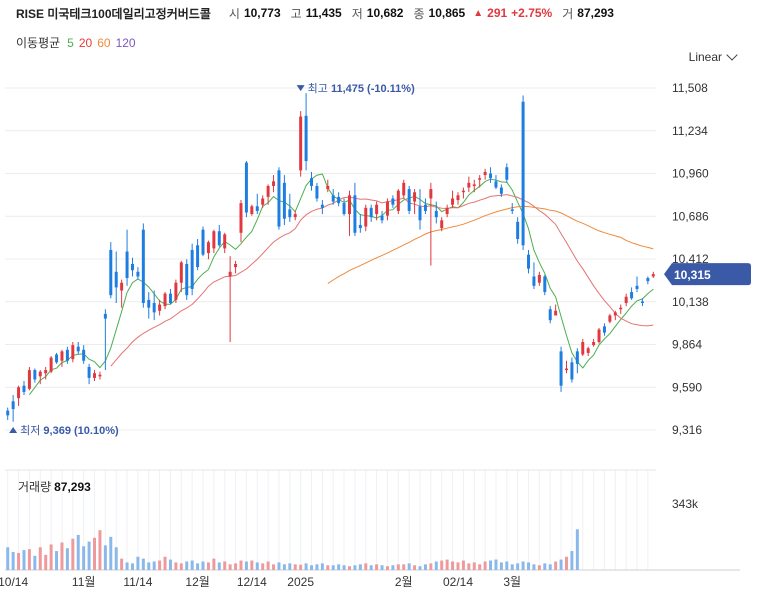  I want to click on high-marker-icon, so click(300, 88).